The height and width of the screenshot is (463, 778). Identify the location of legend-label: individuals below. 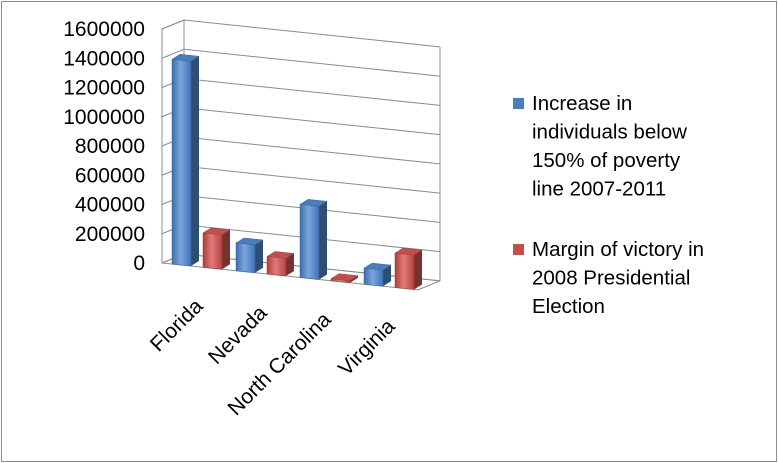
(609, 132).